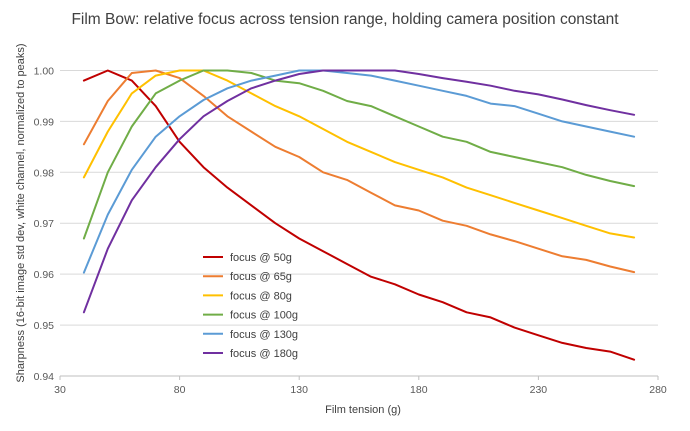  What do you see at coordinates (539, 390) in the screenshot?
I see `x-tick-label: 230` at bounding box center [539, 390].